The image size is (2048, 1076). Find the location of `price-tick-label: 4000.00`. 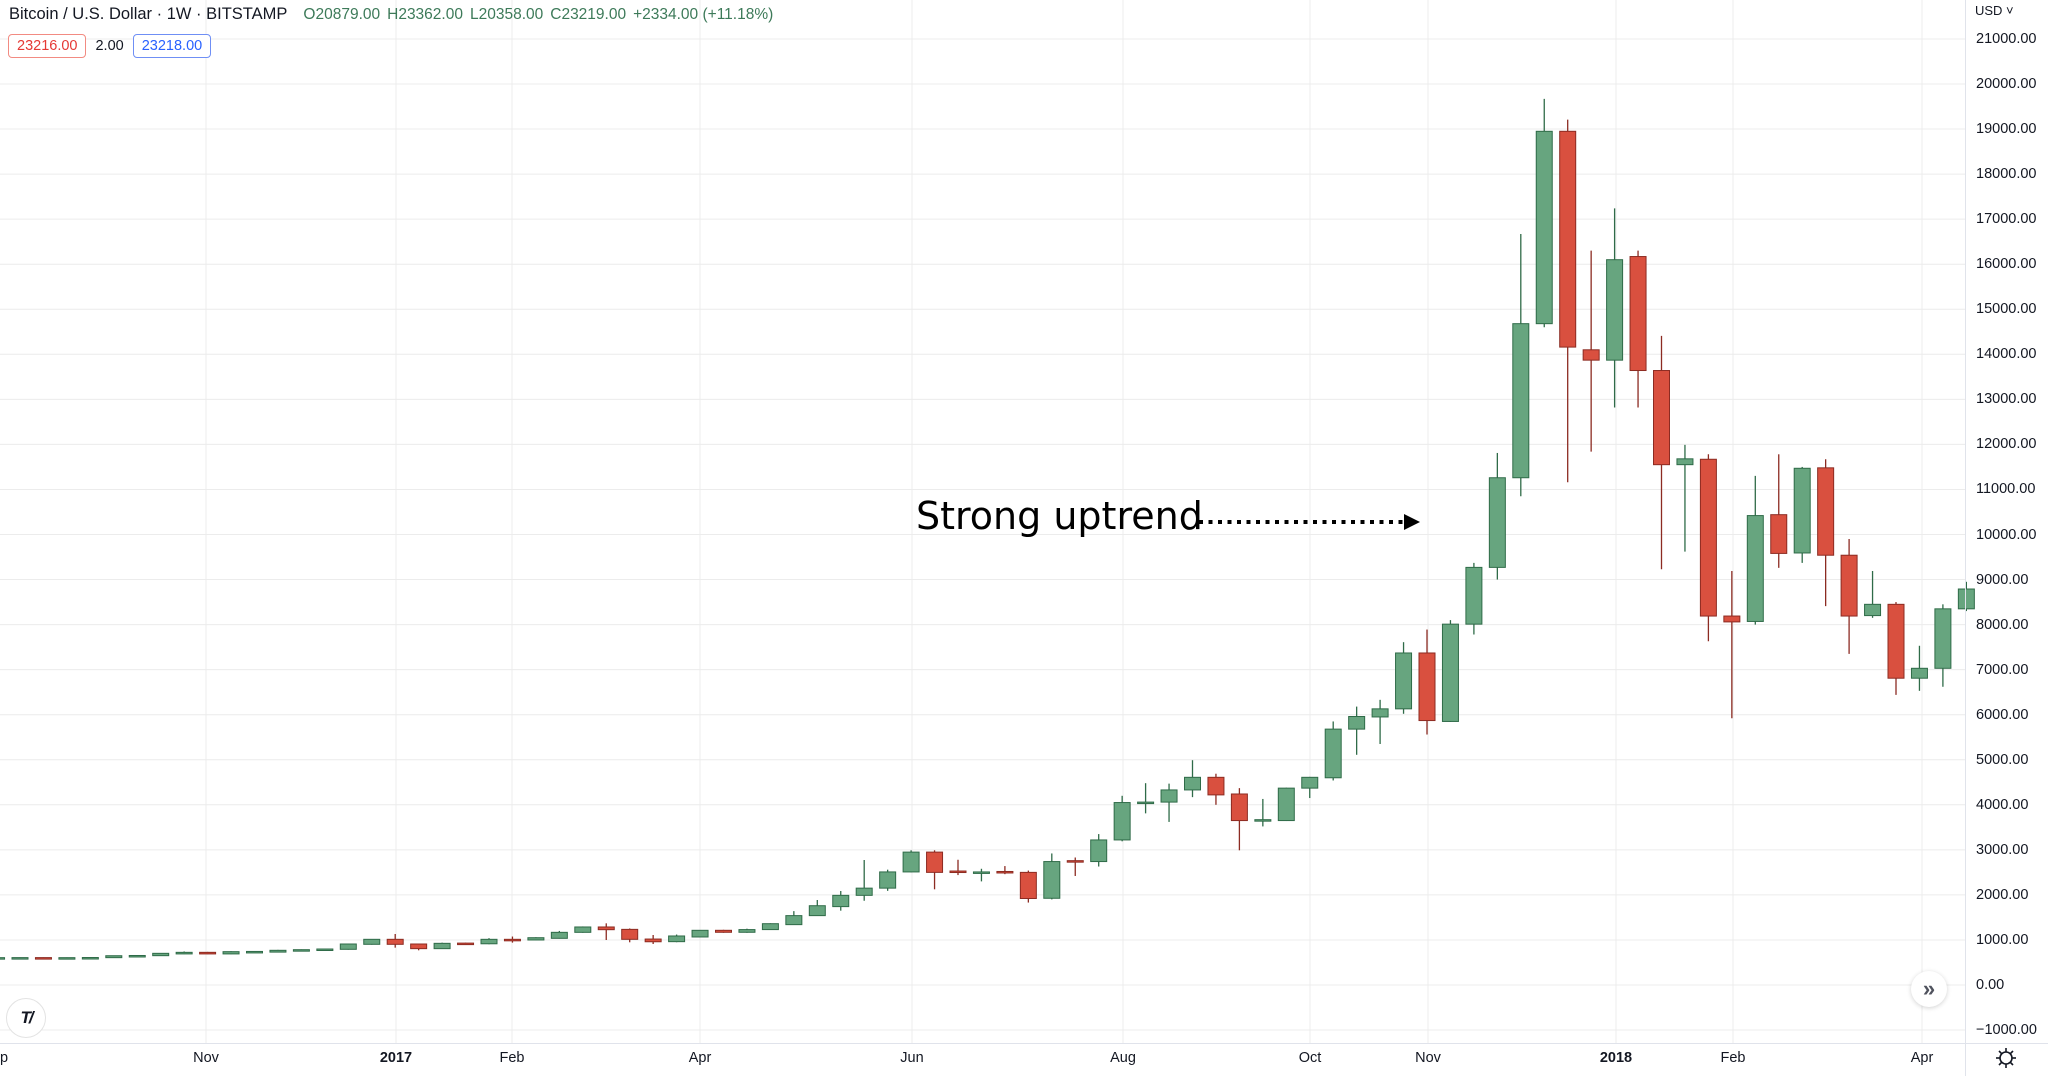

price-tick-label: 4000.00 is located at coordinates (2002, 804).